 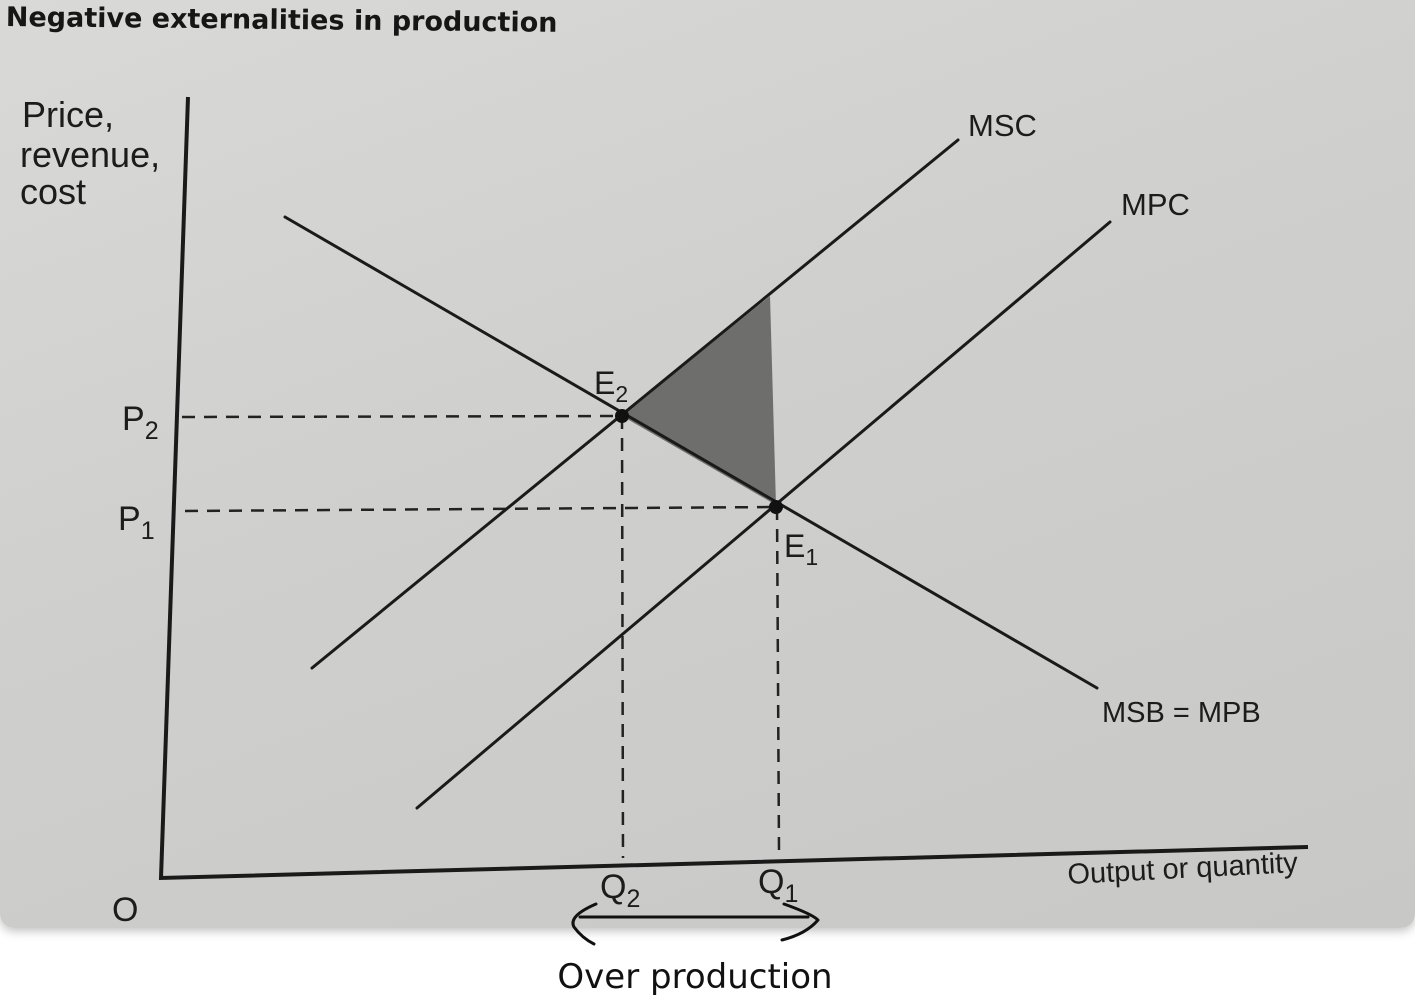 I want to click on welfare-loss-area, so click(x=699, y=400).